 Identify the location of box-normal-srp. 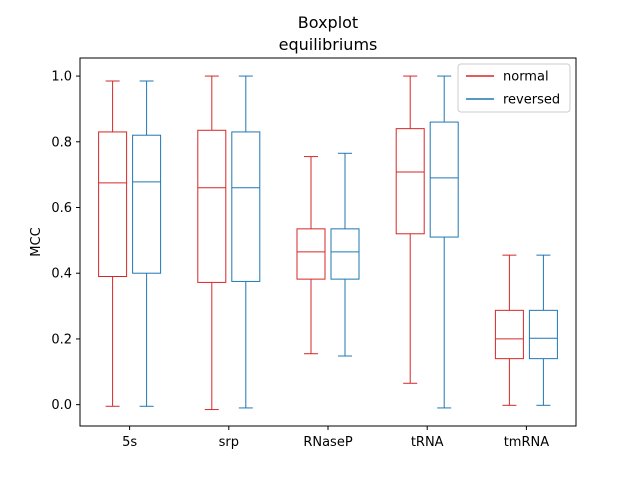
(212, 243).